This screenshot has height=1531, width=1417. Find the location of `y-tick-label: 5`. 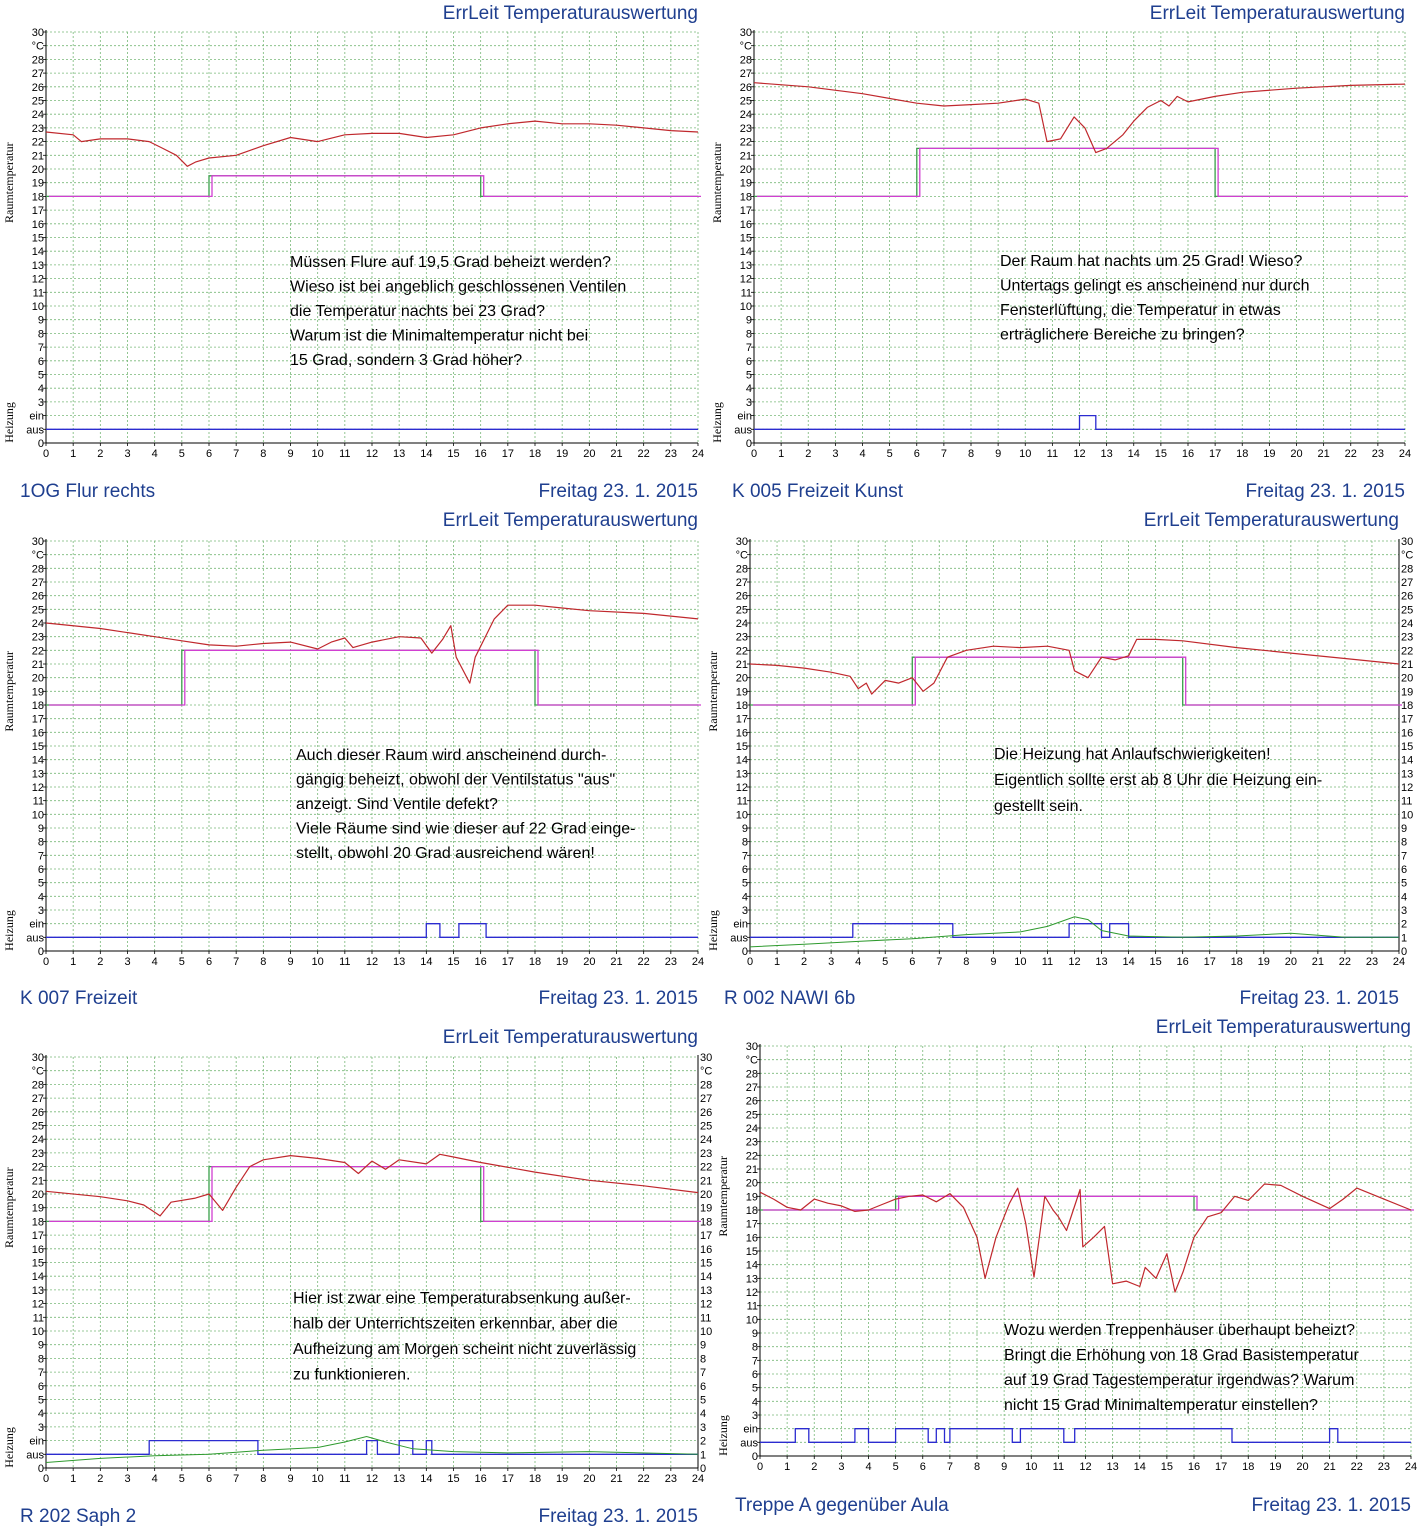

y-tick-label: 5 is located at coordinates (749, 376).